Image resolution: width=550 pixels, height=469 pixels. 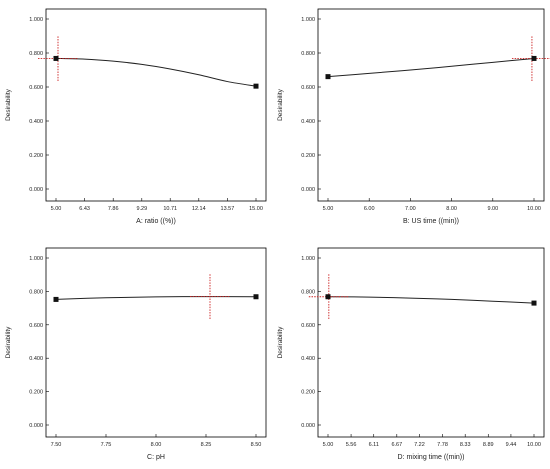 I want to click on x-tick-label: 9.00, so click(x=492, y=209).